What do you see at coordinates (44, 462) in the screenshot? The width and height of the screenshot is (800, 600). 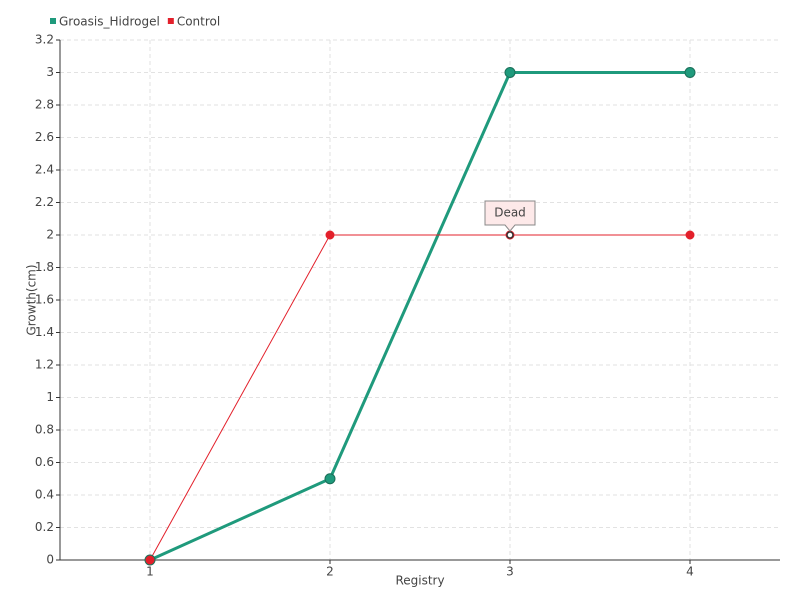 I see `y-tick-label: 0.6` at bounding box center [44, 462].